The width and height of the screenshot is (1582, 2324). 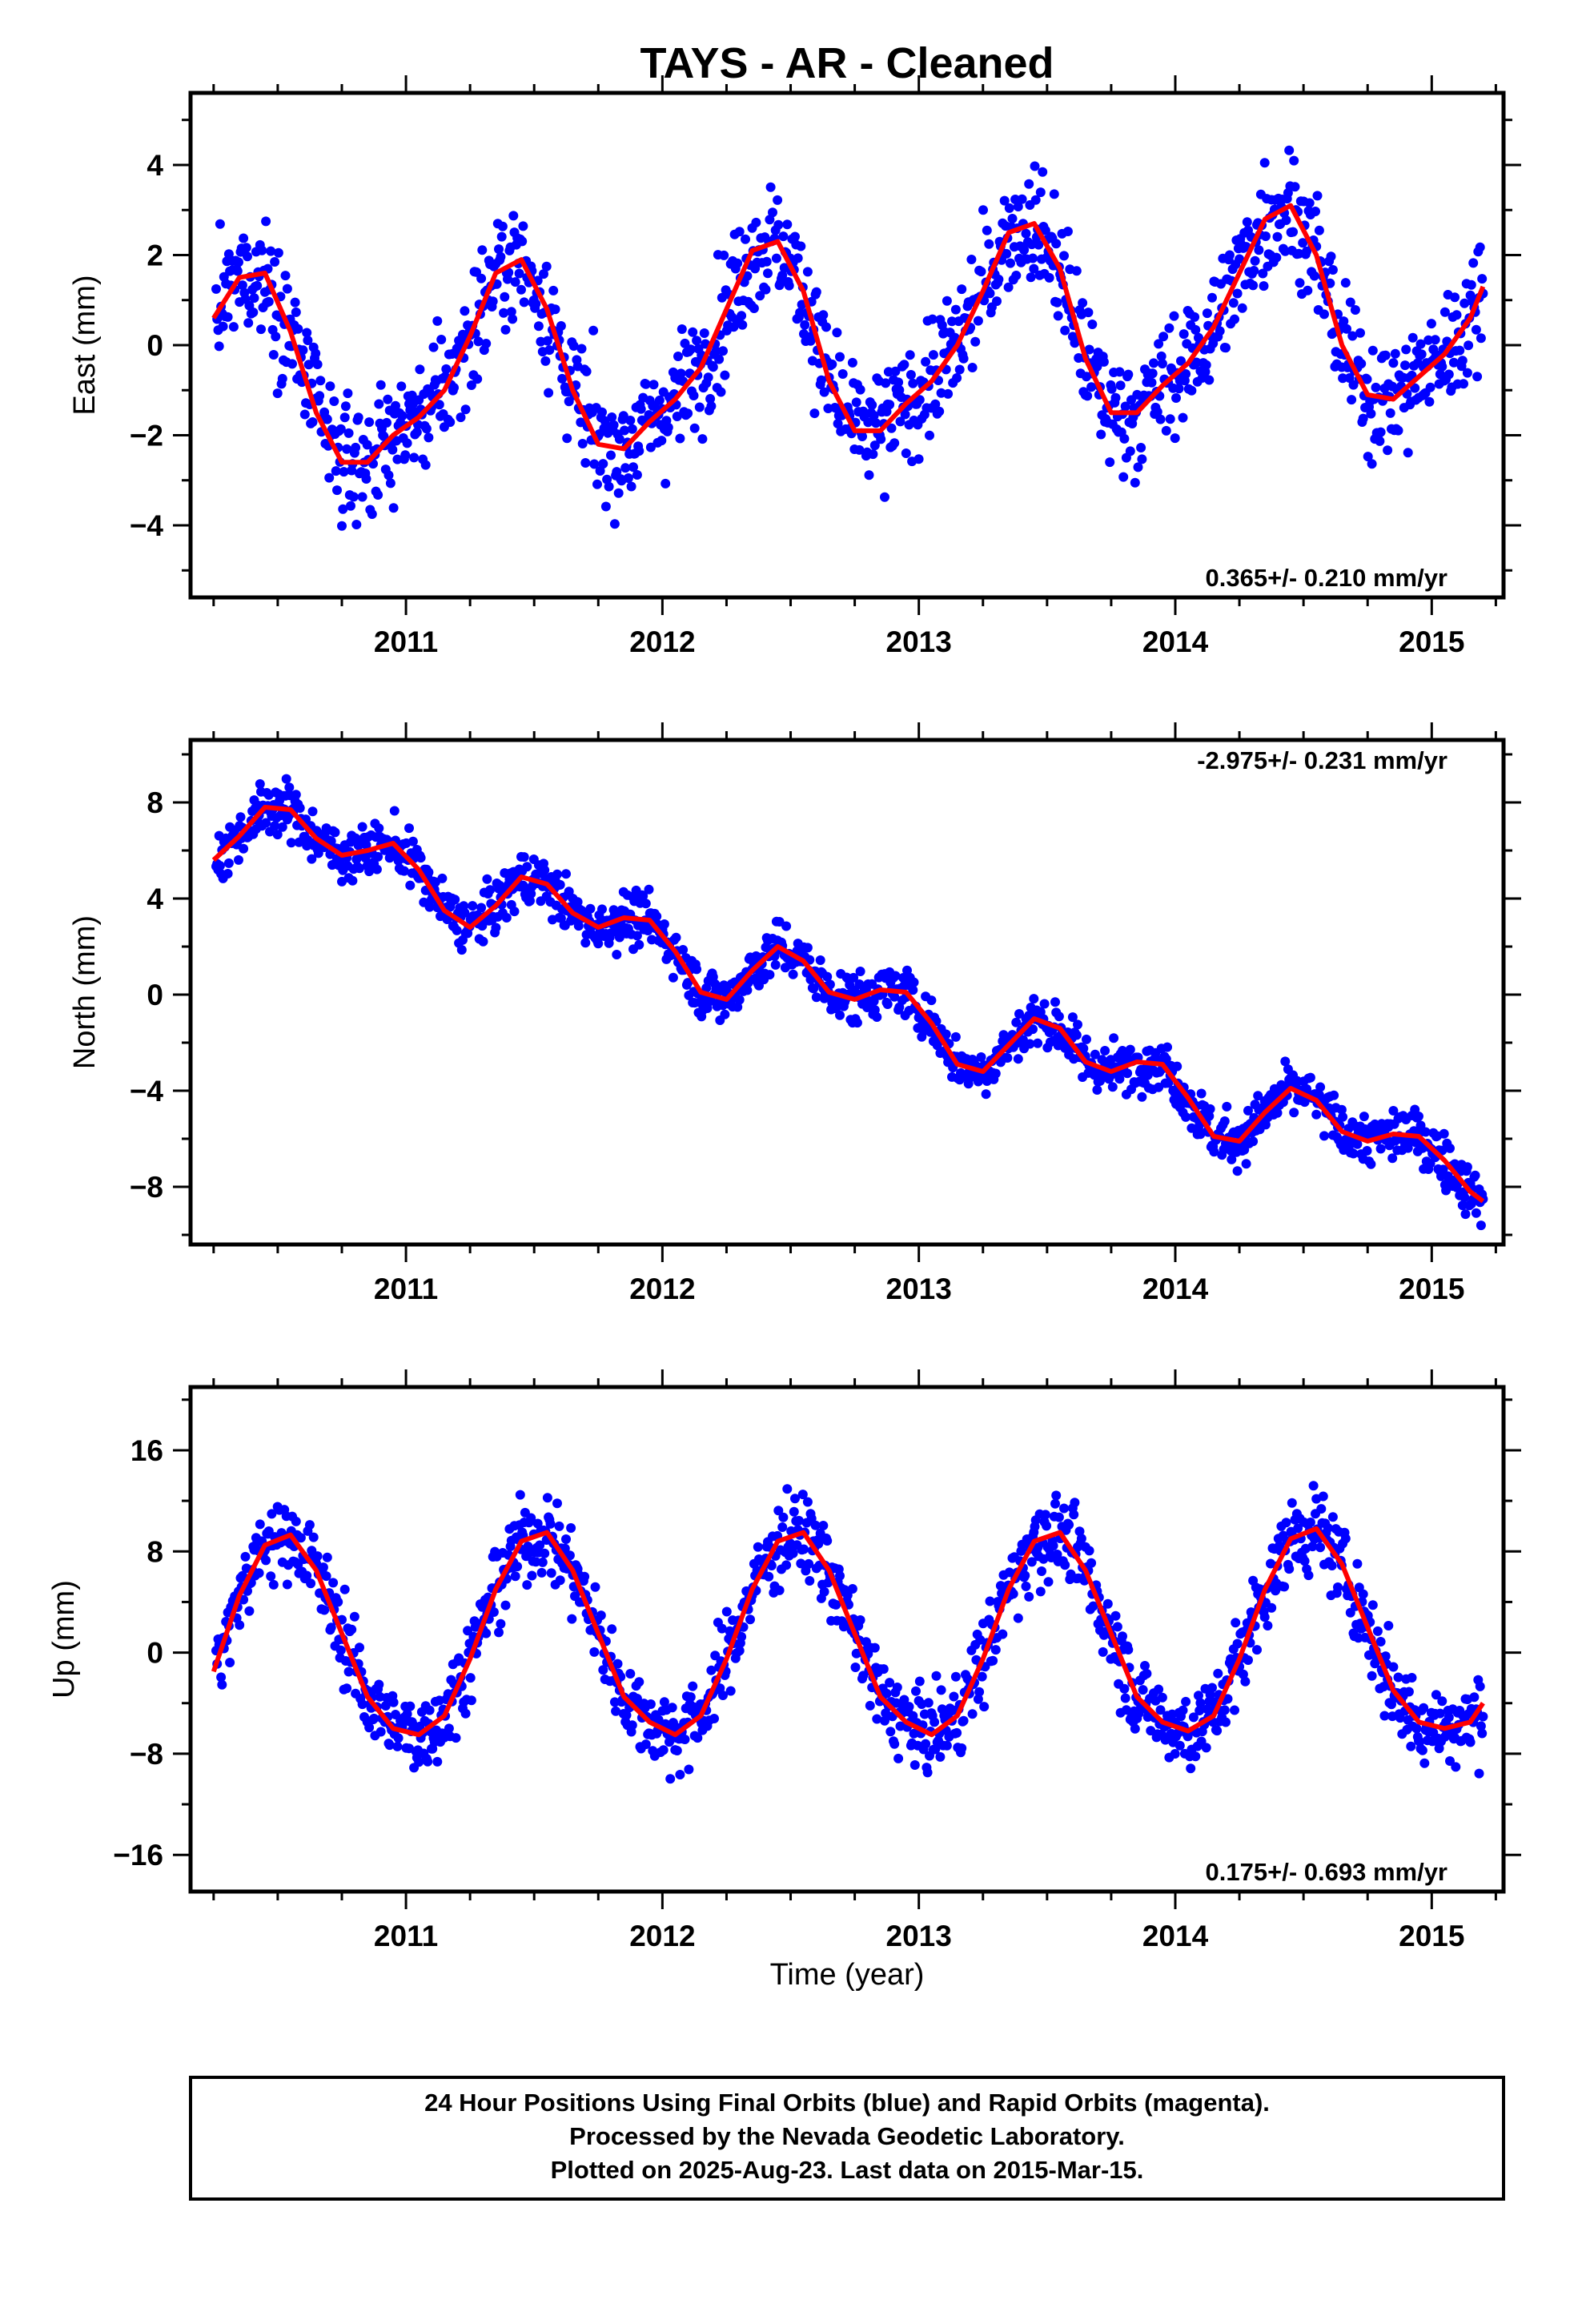 What do you see at coordinates (155, 1551) in the screenshot?
I see `up-y-tick-label: 8` at bounding box center [155, 1551].